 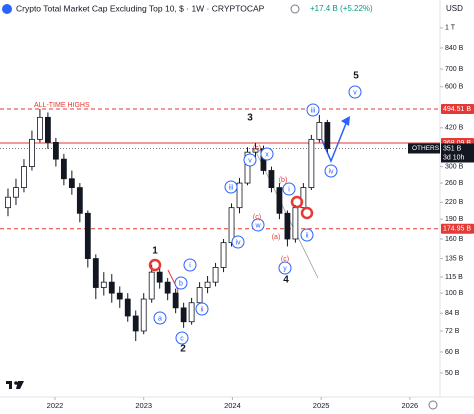 What do you see at coordinates (295, 9) in the screenshot?
I see `visibility-icon` at bounding box center [295, 9].